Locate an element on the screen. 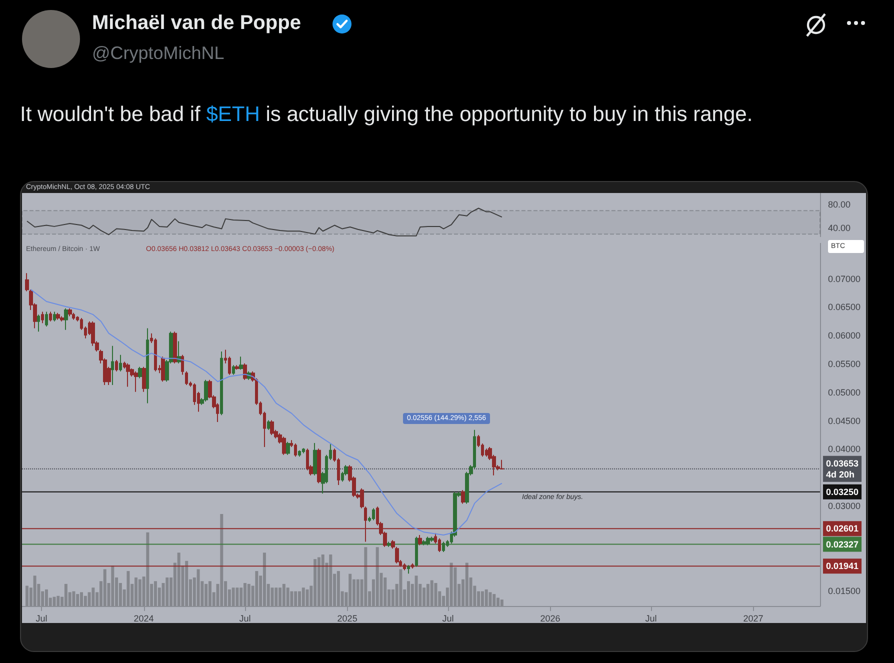 Image resolution: width=894 pixels, height=663 pixels. ref-line-label: 0.03250 is located at coordinates (842, 491).